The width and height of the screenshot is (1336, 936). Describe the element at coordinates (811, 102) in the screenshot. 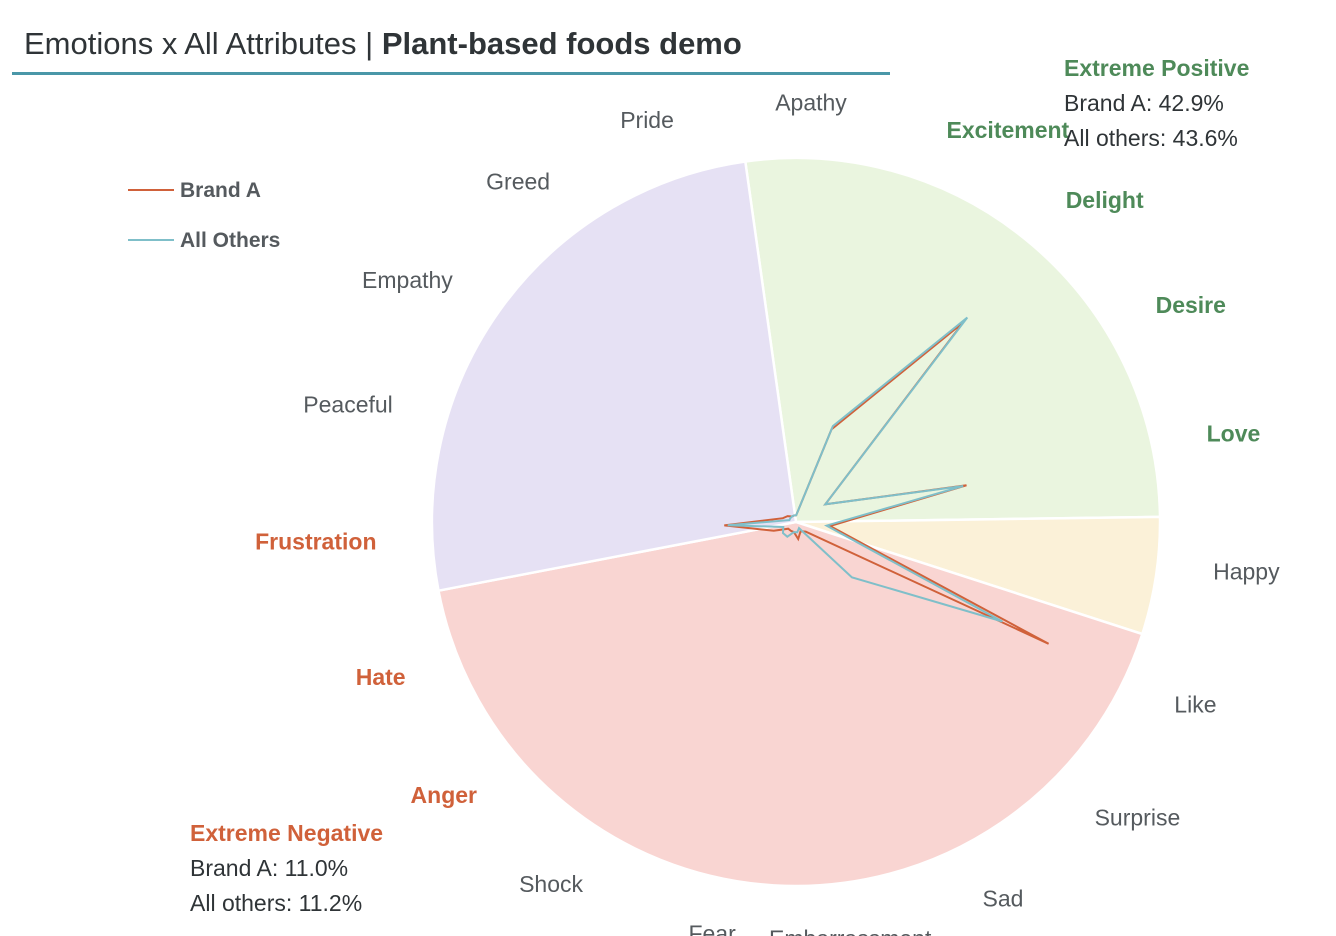

I see `category-label-apathy: Apathy` at that location.